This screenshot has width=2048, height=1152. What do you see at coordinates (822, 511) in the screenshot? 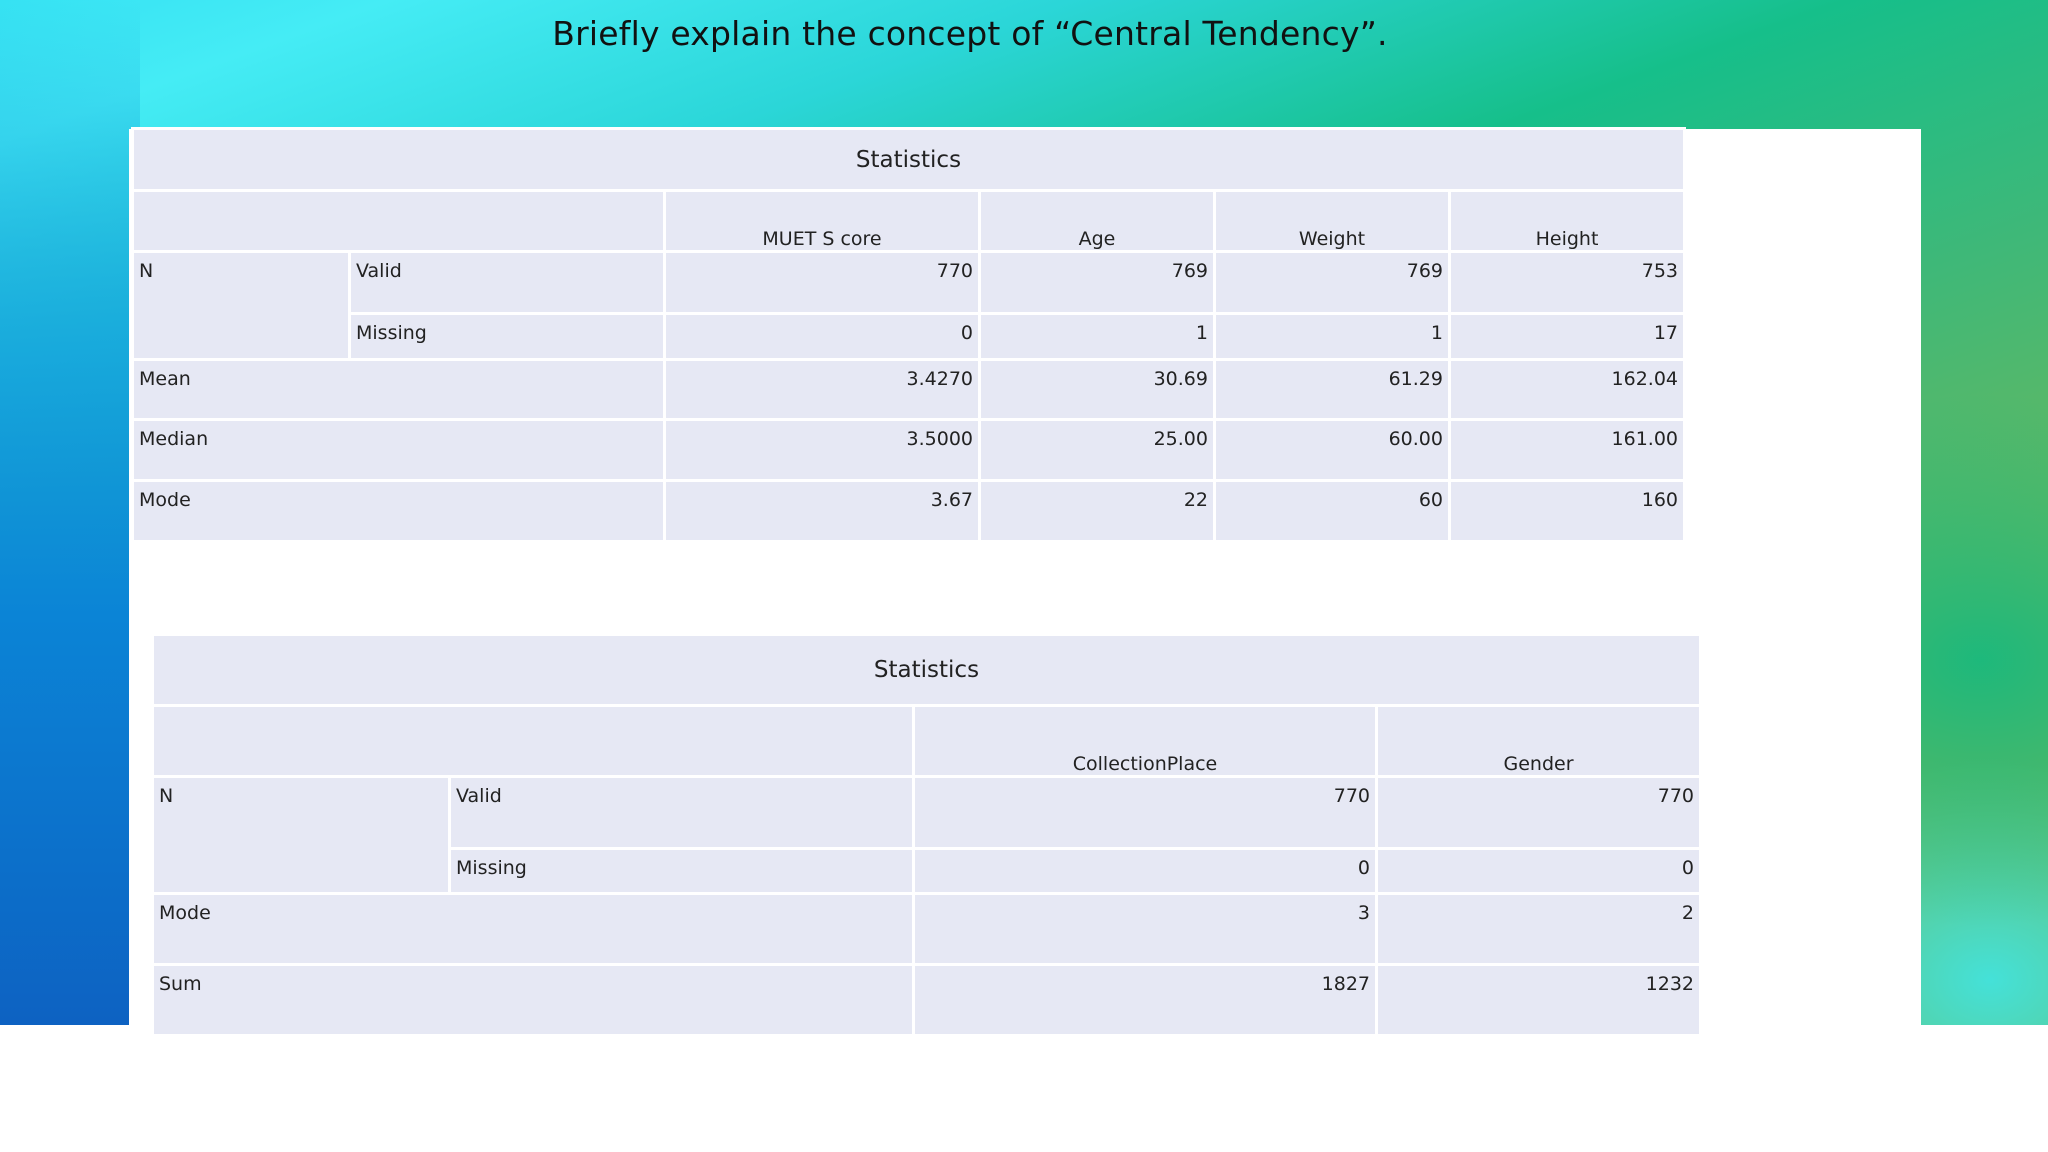
I see `cell-value: 3.67` at bounding box center [822, 511].